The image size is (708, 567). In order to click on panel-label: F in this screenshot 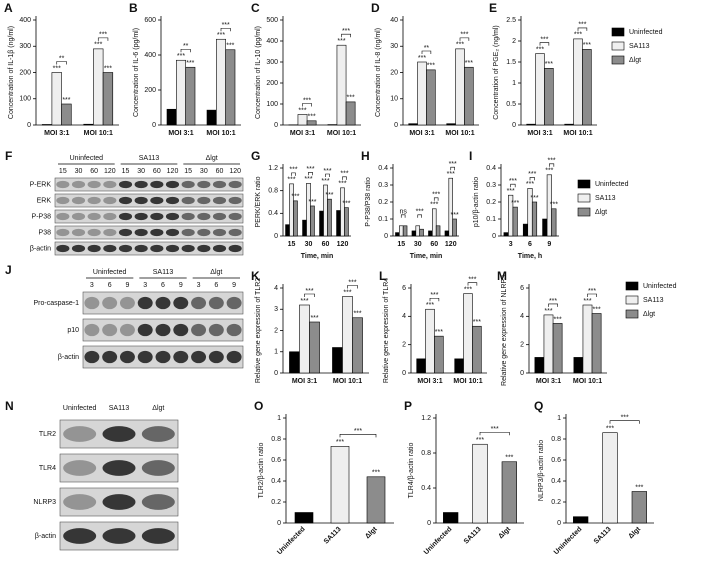, I will do `click(8, 156)`.